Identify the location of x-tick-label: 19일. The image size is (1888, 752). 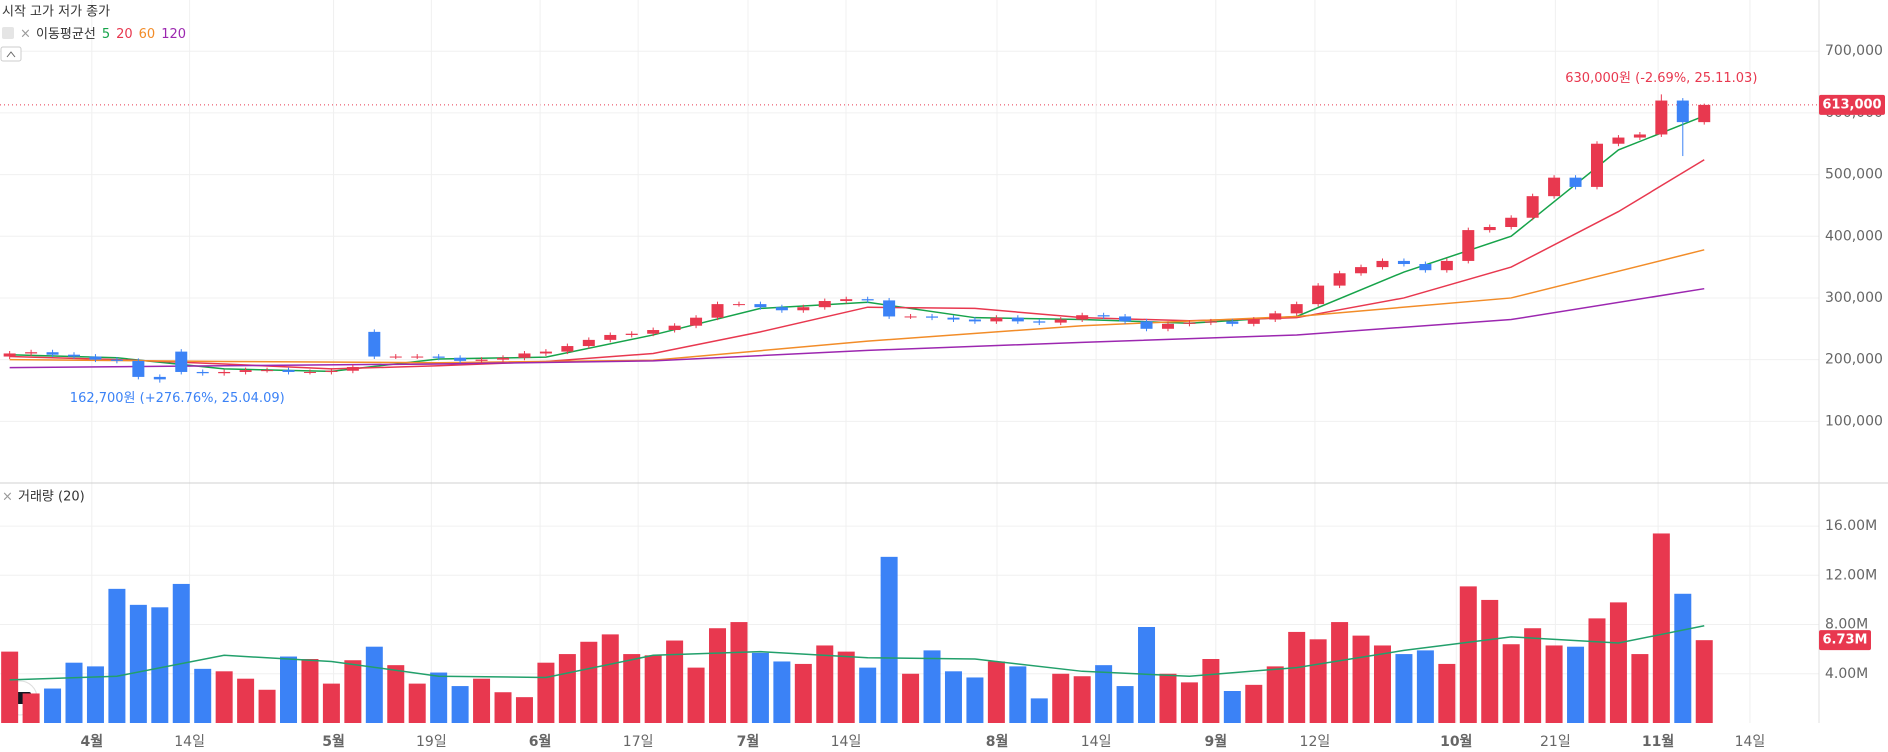
(431, 742).